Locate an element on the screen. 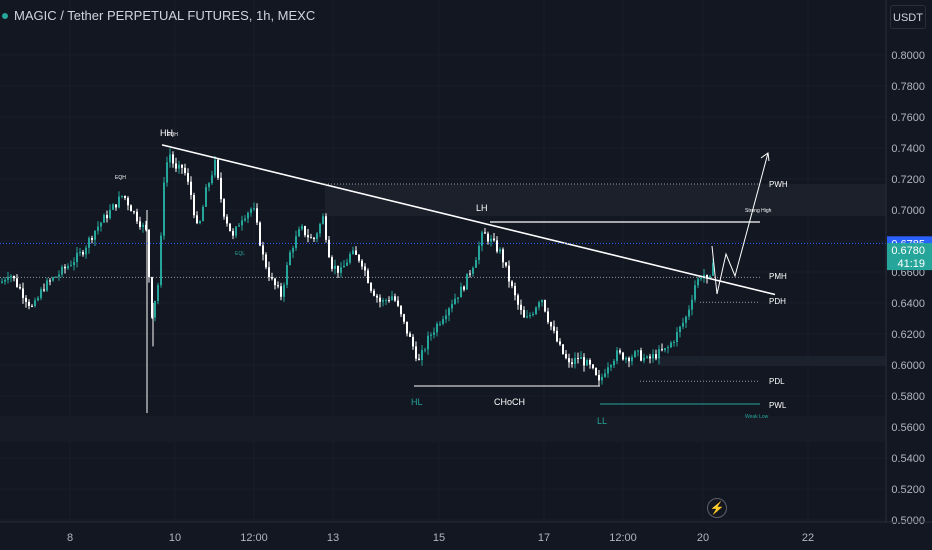  currency-button: USDT is located at coordinates (908, 17).